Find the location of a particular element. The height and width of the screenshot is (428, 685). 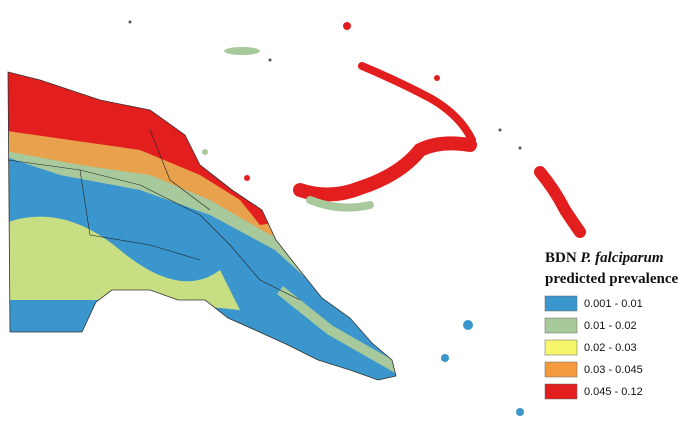

bougainville is located at coordinates (560, 202).